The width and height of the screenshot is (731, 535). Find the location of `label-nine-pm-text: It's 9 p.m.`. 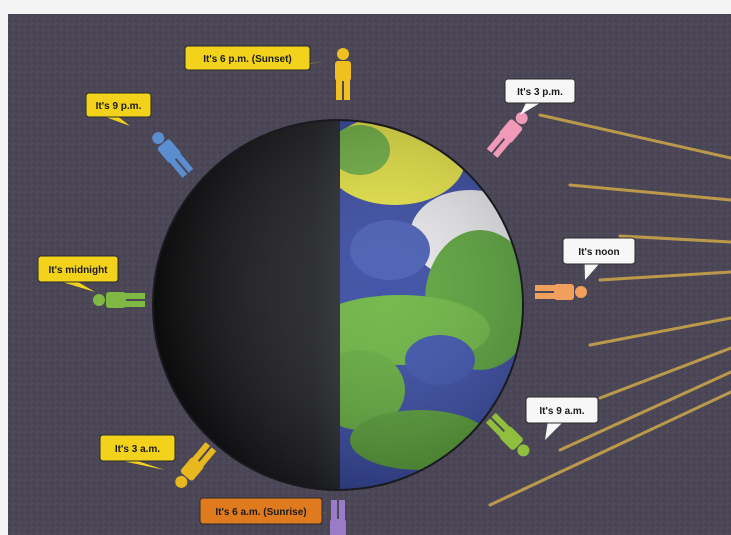

label-nine-pm-text: It's 9 p.m. is located at coordinates (119, 106).